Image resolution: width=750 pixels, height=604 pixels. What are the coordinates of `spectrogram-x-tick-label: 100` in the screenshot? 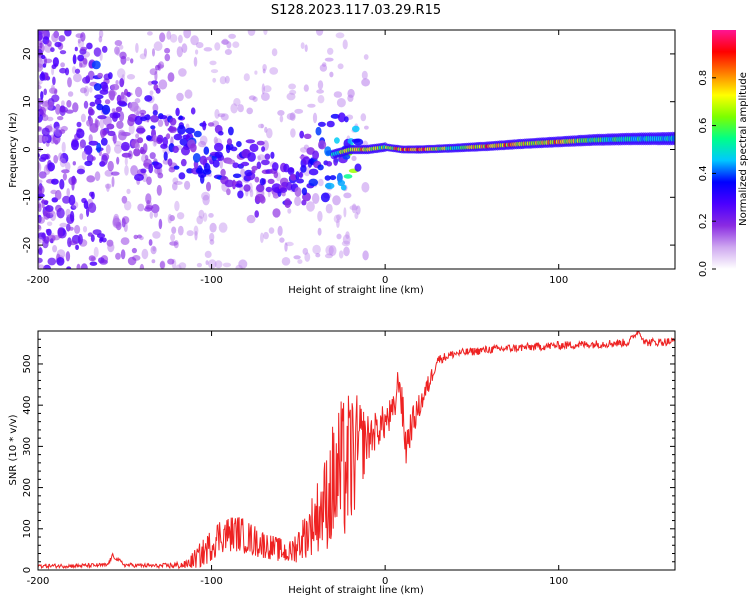 It's located at (558, 280).